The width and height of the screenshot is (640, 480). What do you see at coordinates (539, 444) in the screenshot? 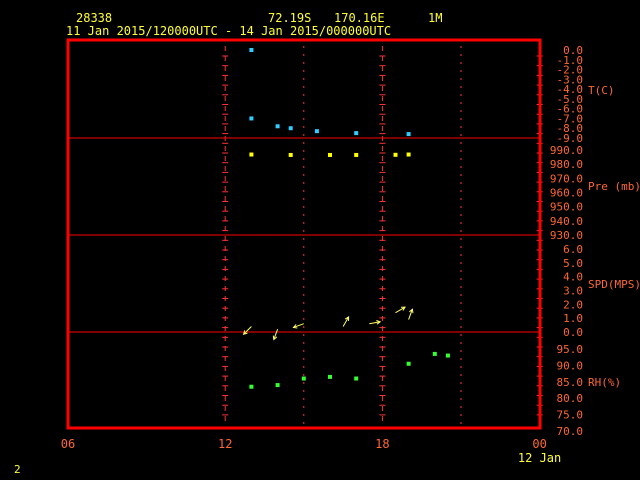
I see `x-tick-label: 00` at bounding box center [539, 444].